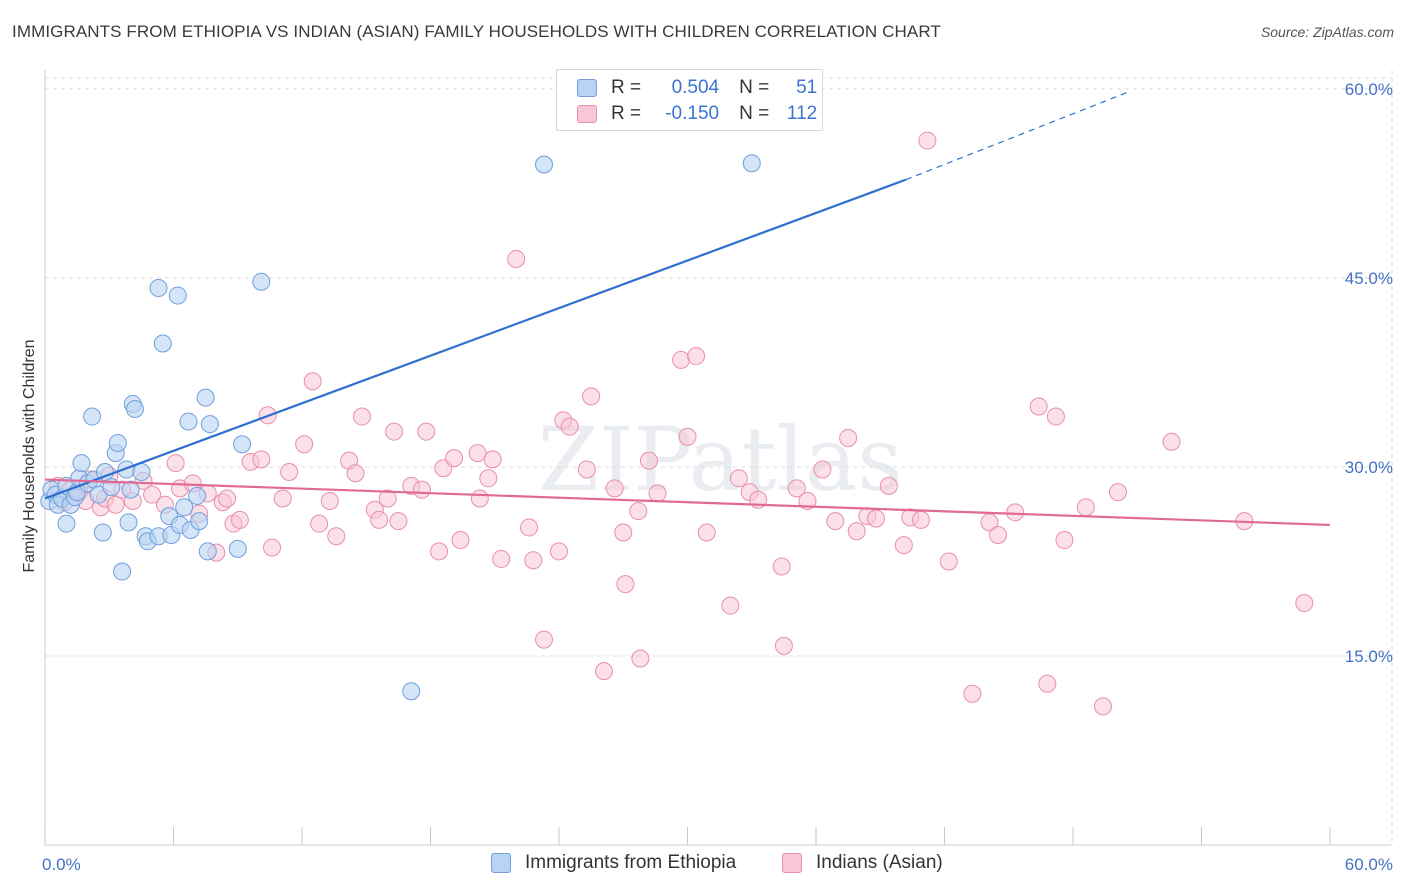 The width and height of the screenshot is (1406, 892). I want to click on series-legend-indians: Indians (Asian), so click(862, 863).